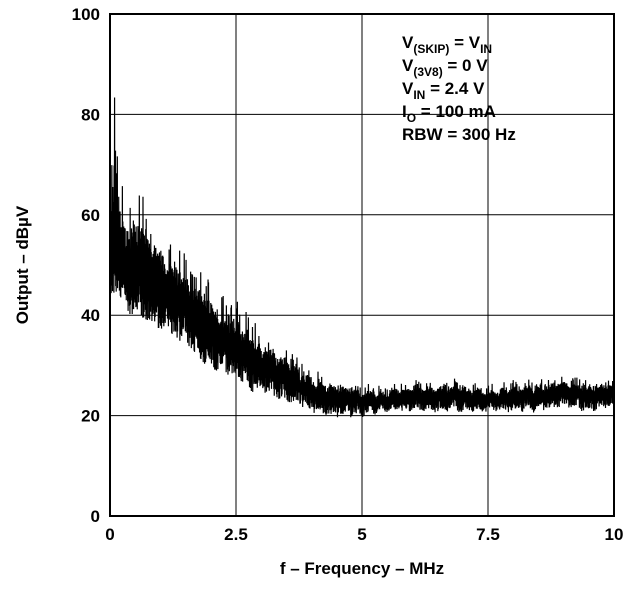 The image size is (634, 589). What do you see at coordinates (90, 215) in the screenshot?
I see `y-tick-label: 60` at bounding box center [90, 215].